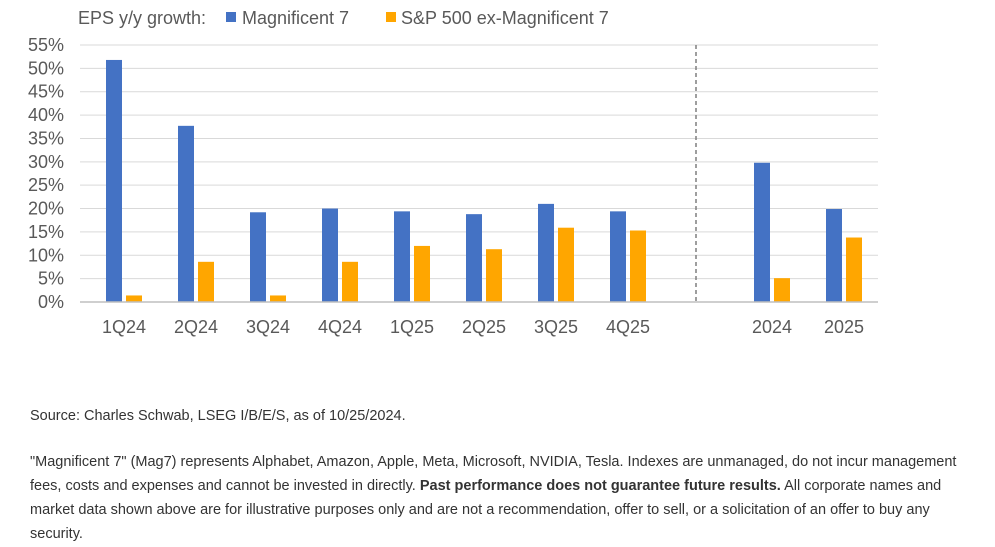 The image size is (995, 547). What do you see at coordinates (51, 302) in the screenshot?
I see `y-tick-label-0: 0%` at bounding box center [51, 302].